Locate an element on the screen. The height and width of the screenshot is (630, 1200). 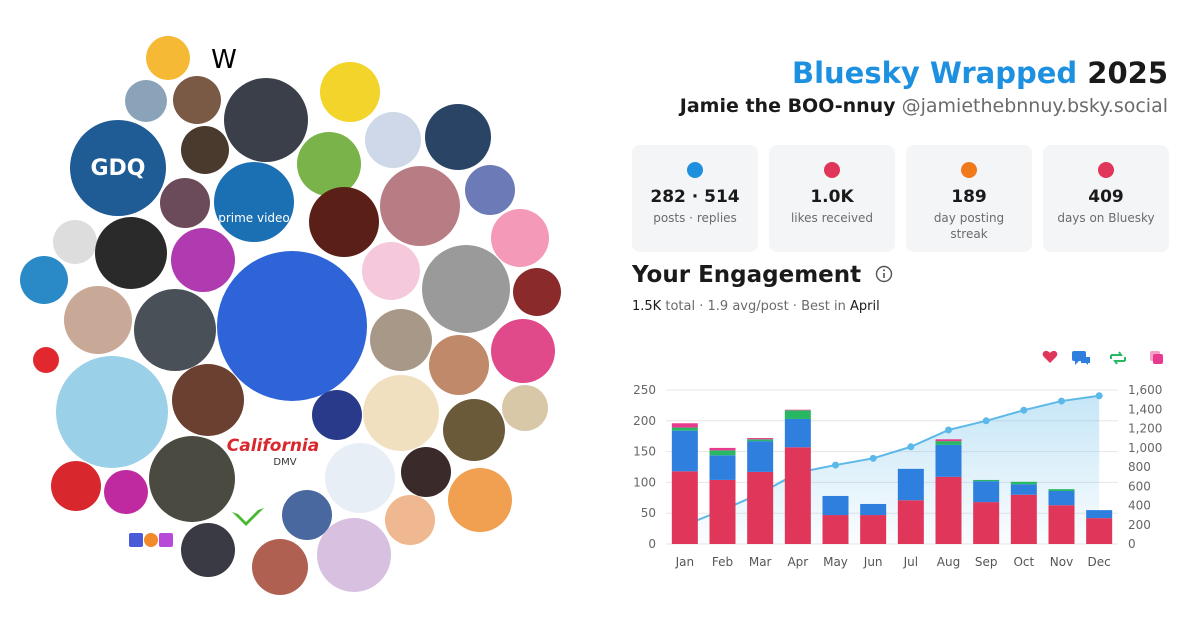
stat-value: 282 · 514 is located at coordinates (695, 197).